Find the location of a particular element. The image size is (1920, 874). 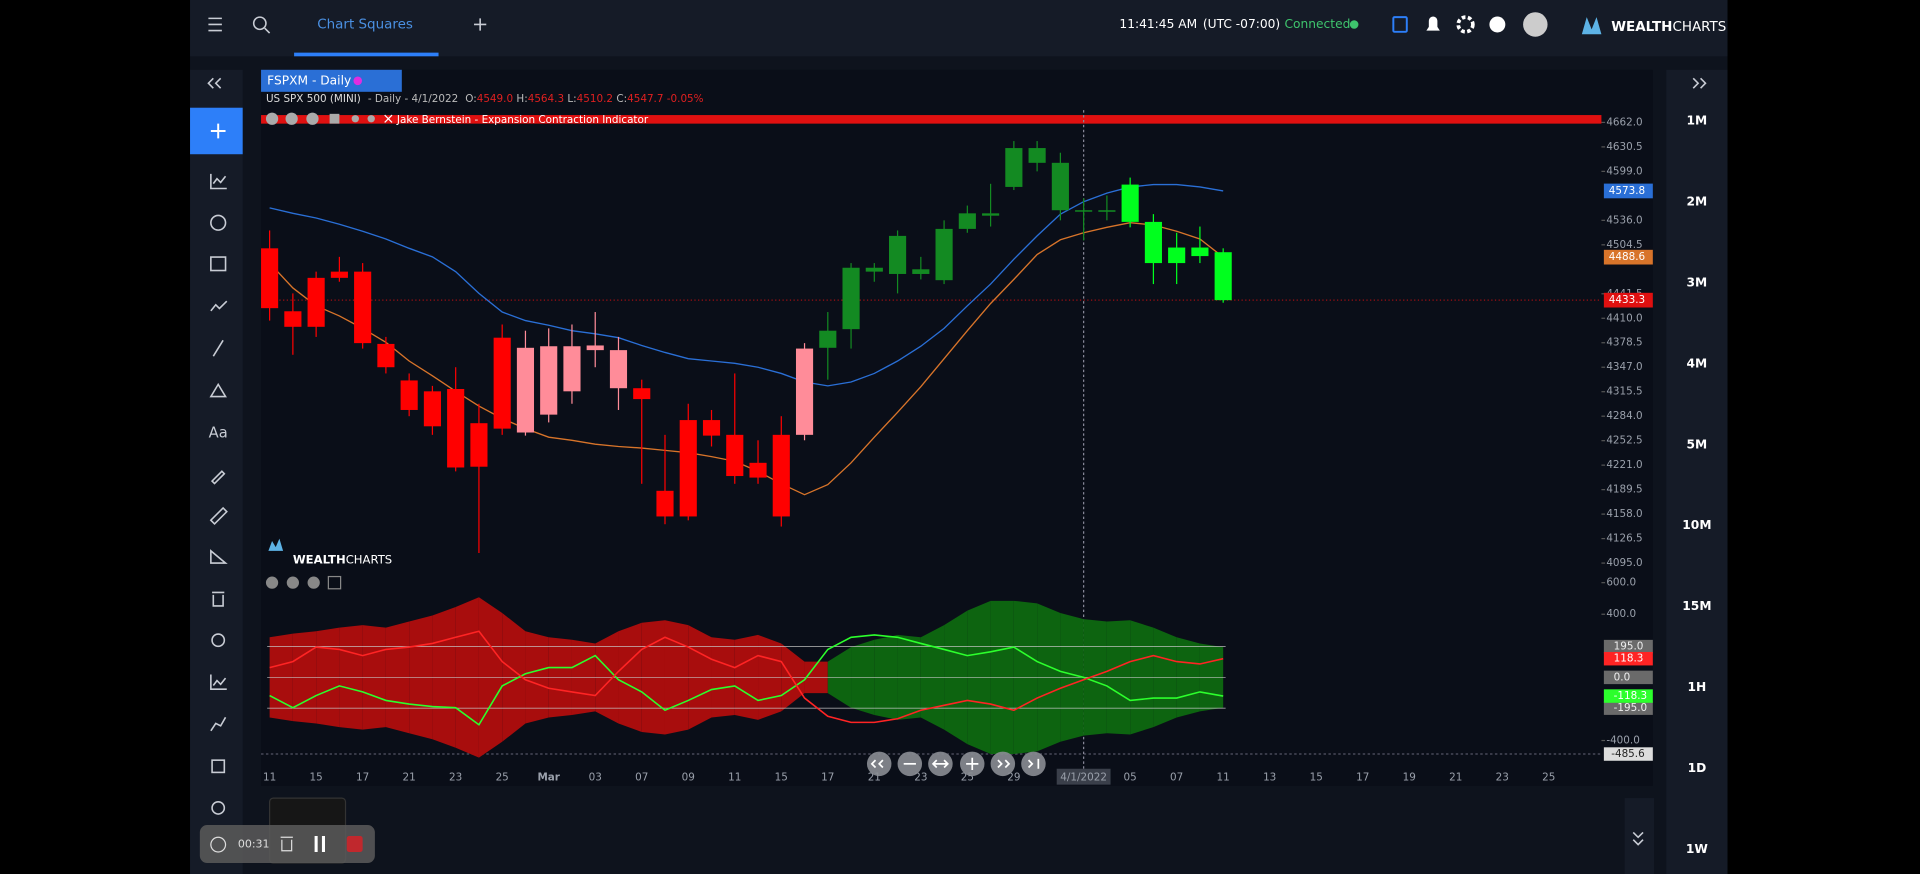

ctl-gear is located at coordinates (371, 119).